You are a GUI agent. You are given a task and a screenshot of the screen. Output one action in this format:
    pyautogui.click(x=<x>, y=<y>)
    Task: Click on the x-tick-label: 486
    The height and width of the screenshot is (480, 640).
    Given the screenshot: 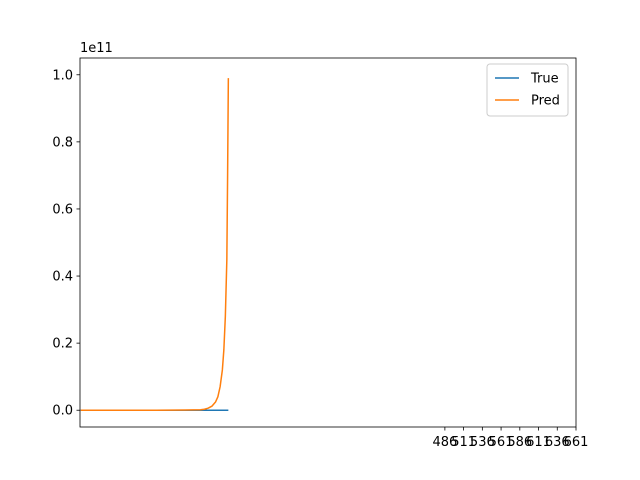 What is the action you would take?
    pyautogui.click(x=444, y=442)
    